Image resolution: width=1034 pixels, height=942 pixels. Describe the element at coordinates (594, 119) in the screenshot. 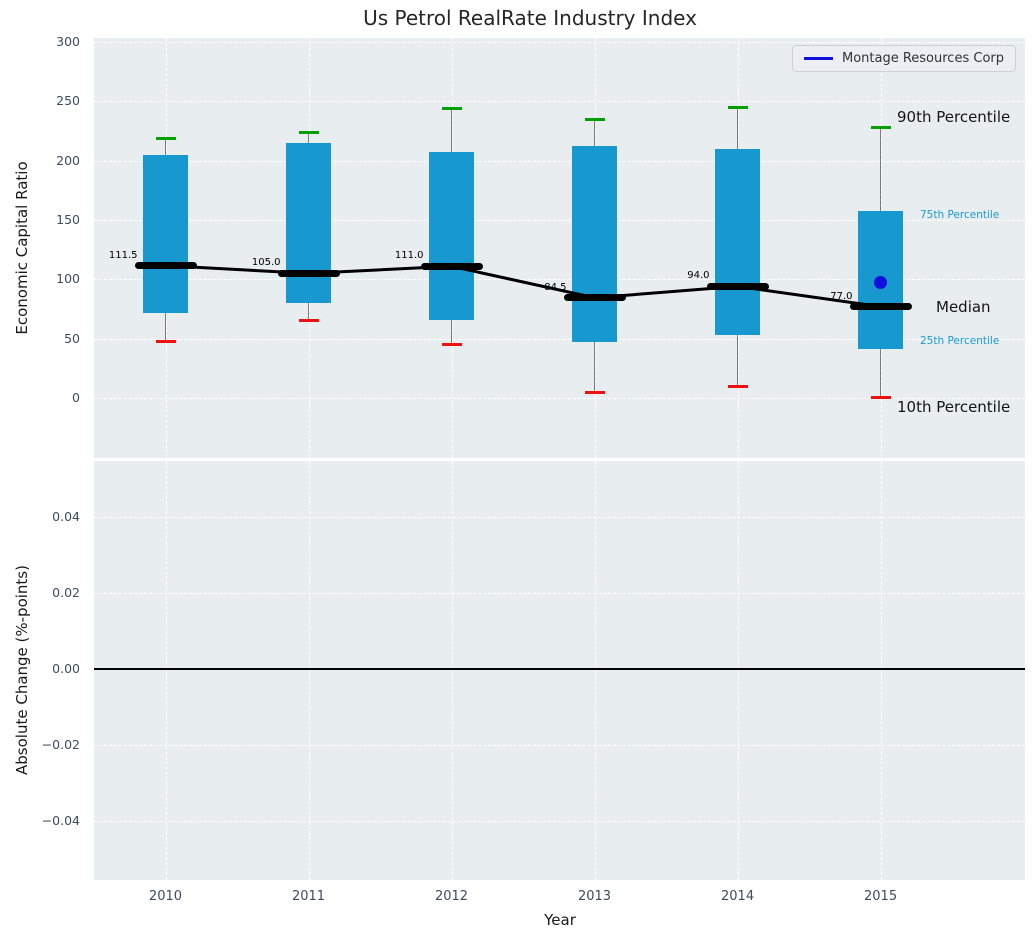

I see `whisker-cap-90th-2013` at that location.